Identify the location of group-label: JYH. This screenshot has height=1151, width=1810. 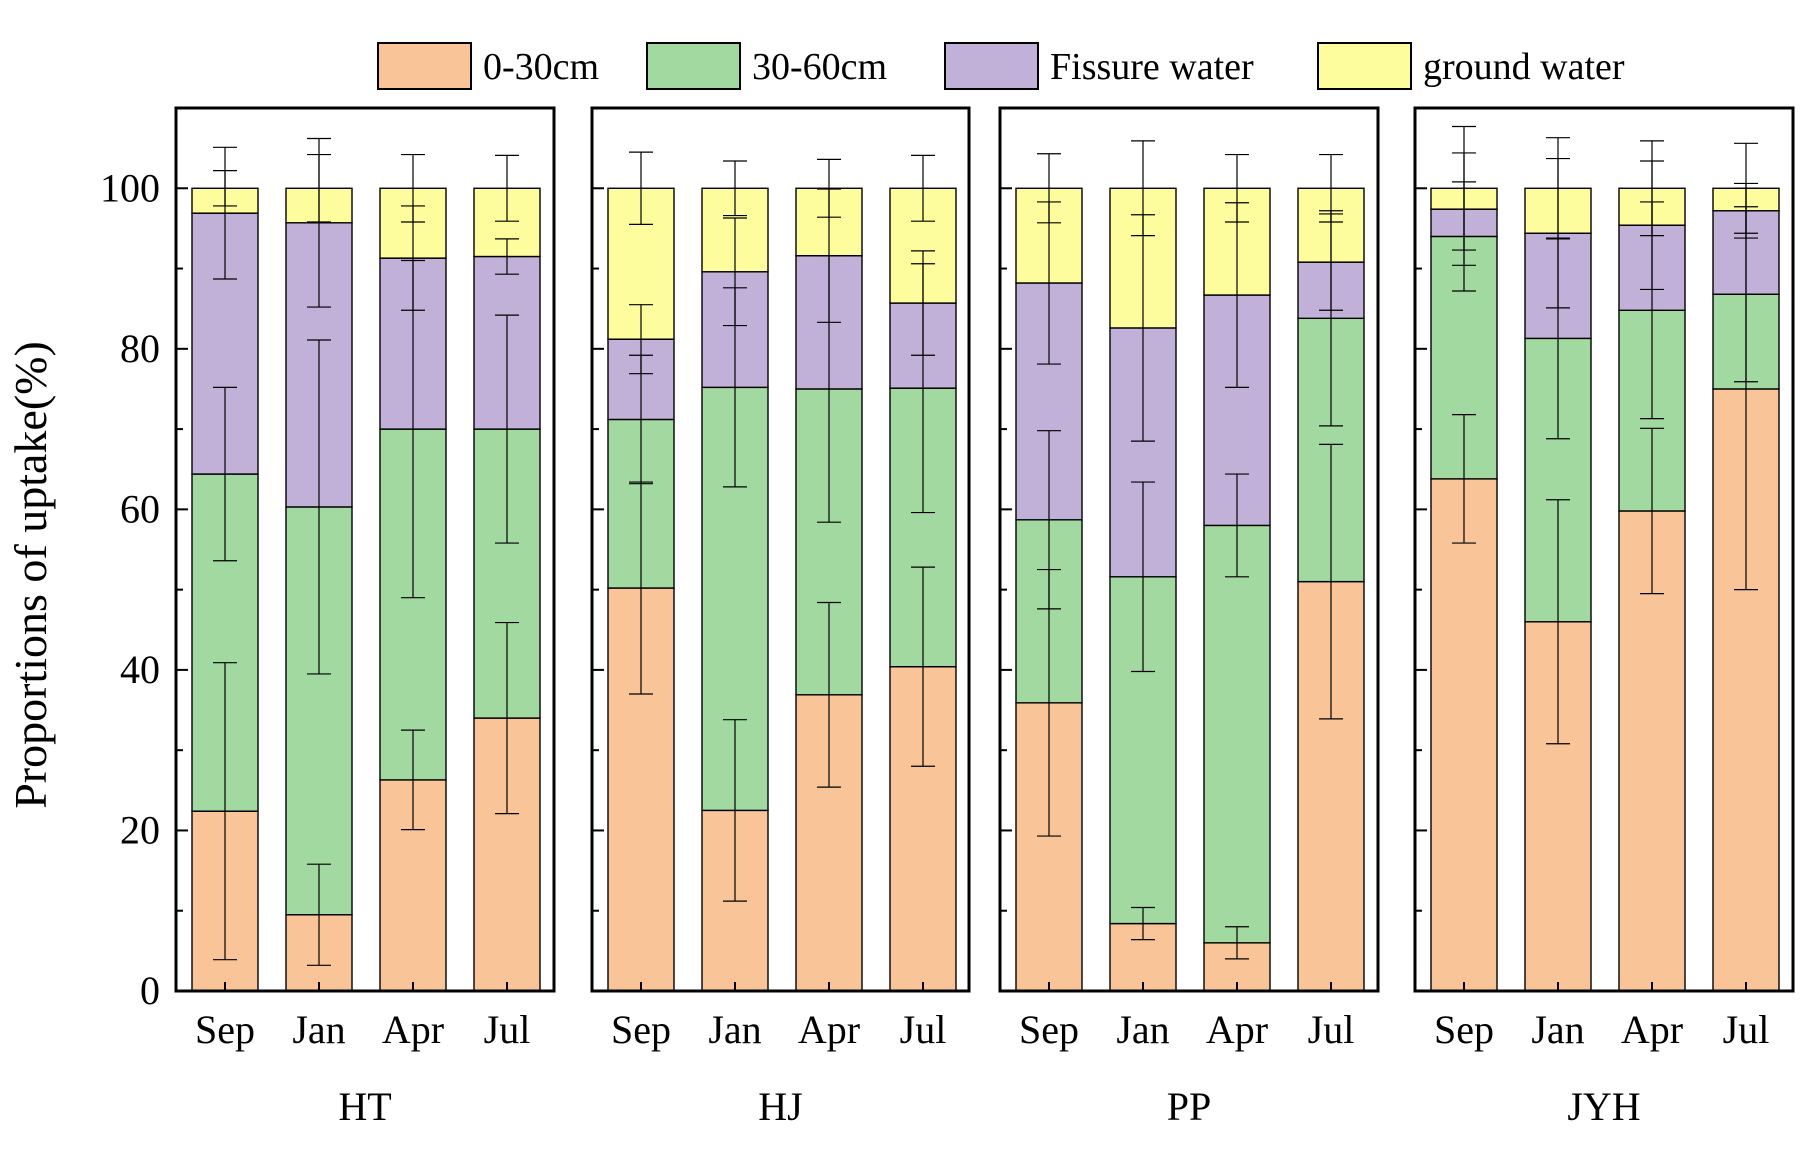
(1603, 1106).